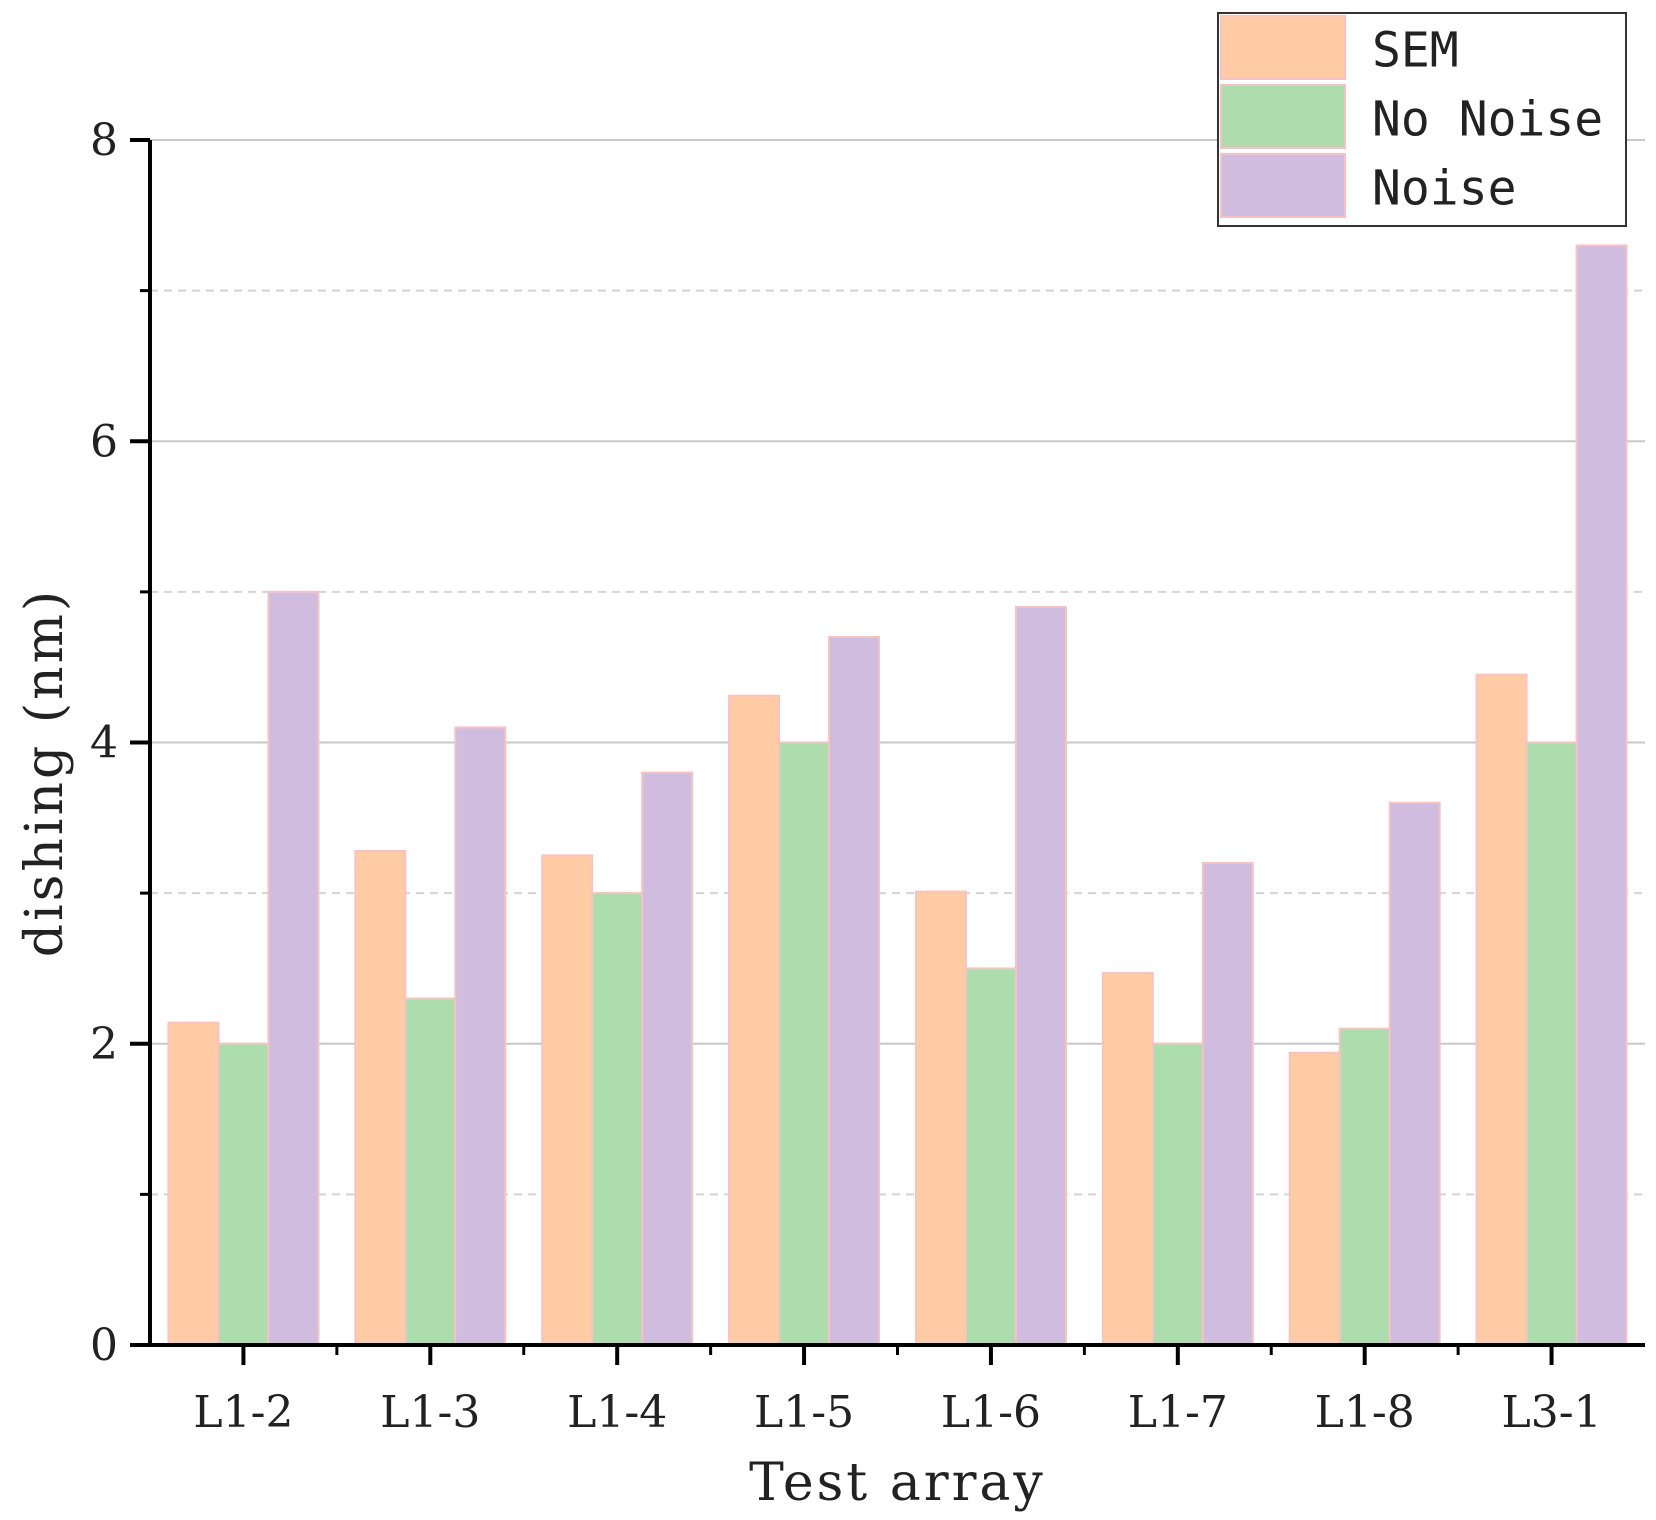  What do you see at coordinates (120, 743) in the screenshot?
I see `y-ticks: 0 2 4 6 8` at bounding box center [120, 743].